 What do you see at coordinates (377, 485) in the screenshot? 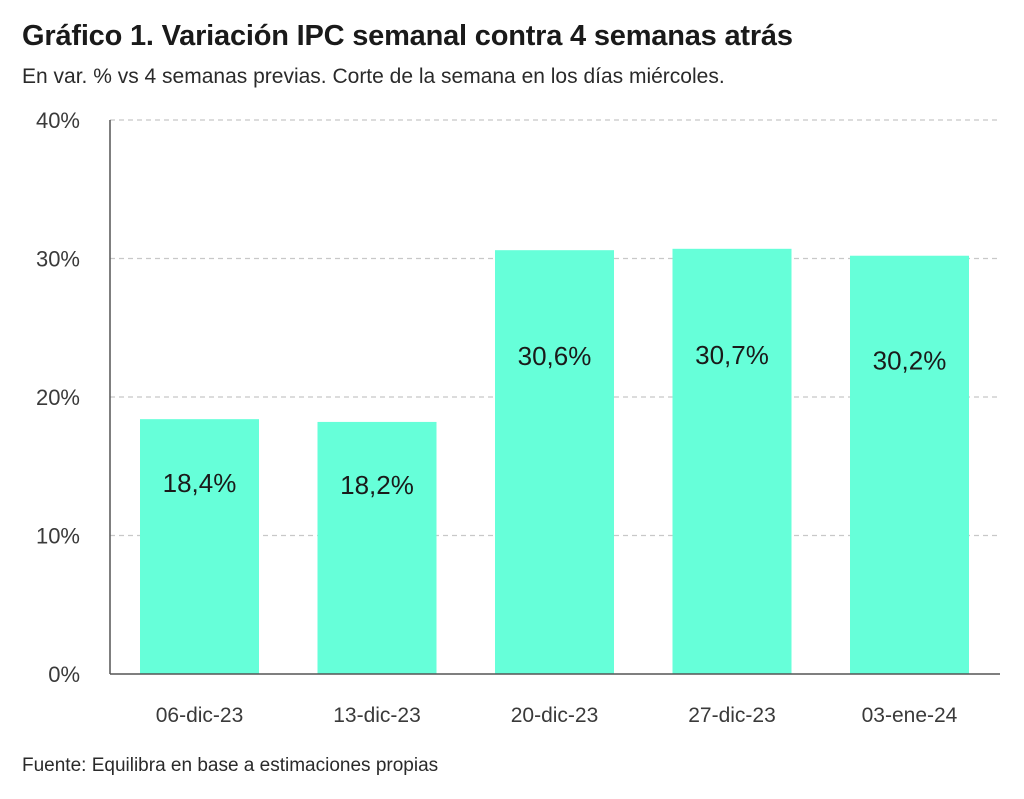
I see `data-label: 18,2%` at bounding box center [377, 485].